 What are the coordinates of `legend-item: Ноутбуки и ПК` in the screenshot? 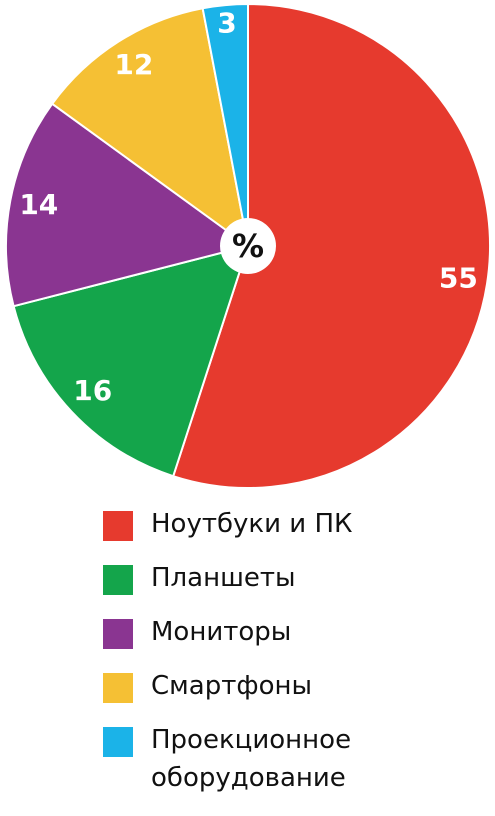 It's located at (293, 525).